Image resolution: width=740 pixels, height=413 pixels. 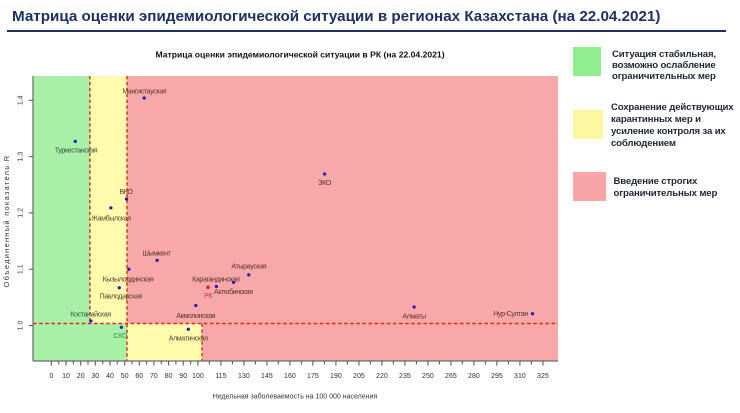 What do you see at coordinates (6, 221) in the screenshot?
I see `svg-text: Объединенный показатель R` at bounding box center [6, 221].